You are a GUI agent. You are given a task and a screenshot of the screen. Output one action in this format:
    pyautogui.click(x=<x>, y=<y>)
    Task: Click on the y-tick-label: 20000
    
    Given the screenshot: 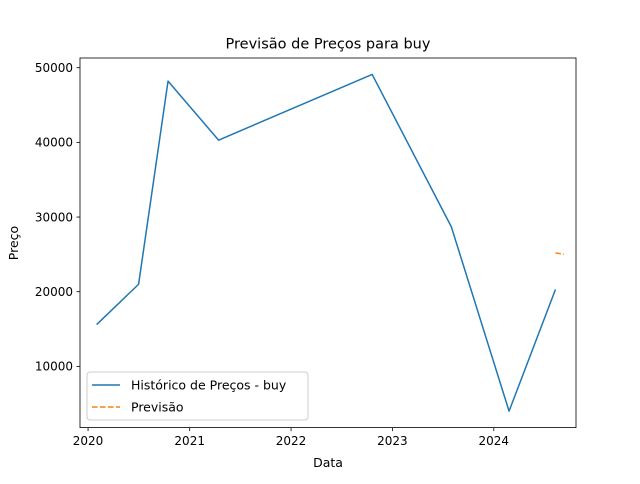 What is the action you would take?
    pyautogui.click(x=54, y=292)
    